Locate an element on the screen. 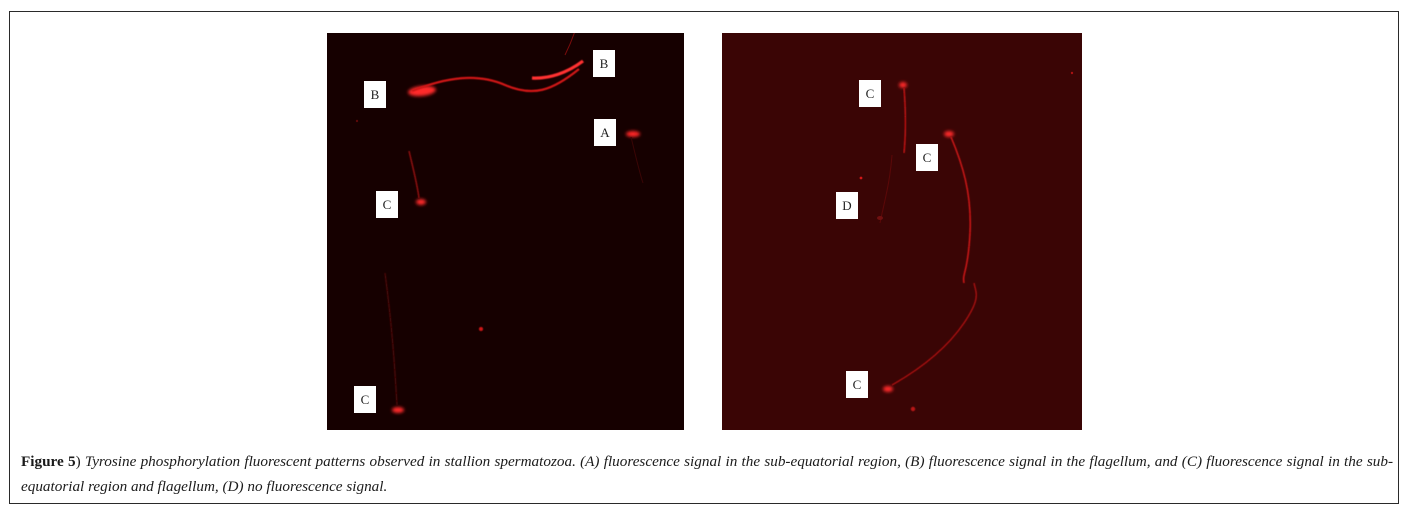 The image size is (1410, 516). micrograph-right-image is located at coordinates (966, 241).